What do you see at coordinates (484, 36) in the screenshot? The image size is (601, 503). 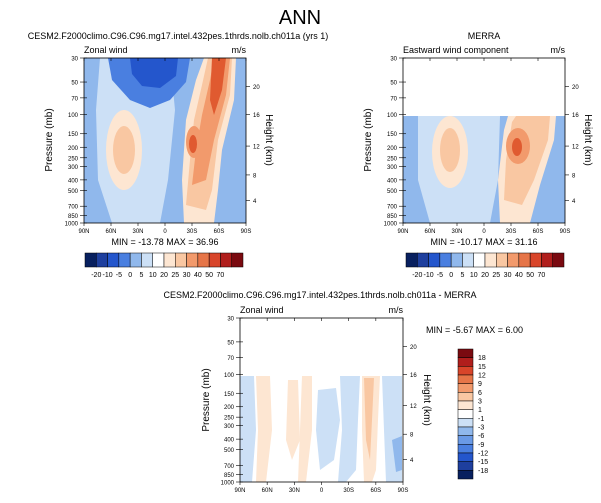 I see `obs-title: MERRA` at bounding box center [484, 36].